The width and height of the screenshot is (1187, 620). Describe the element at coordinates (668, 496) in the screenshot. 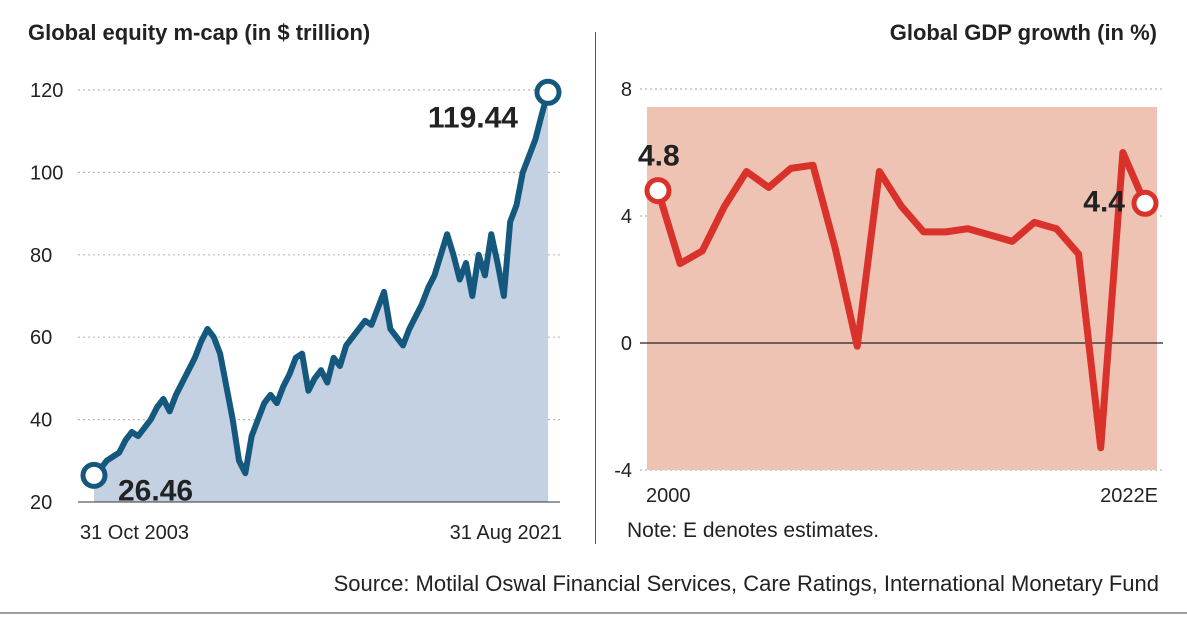

I see `gdp-xtick-label: 2000` at that location.